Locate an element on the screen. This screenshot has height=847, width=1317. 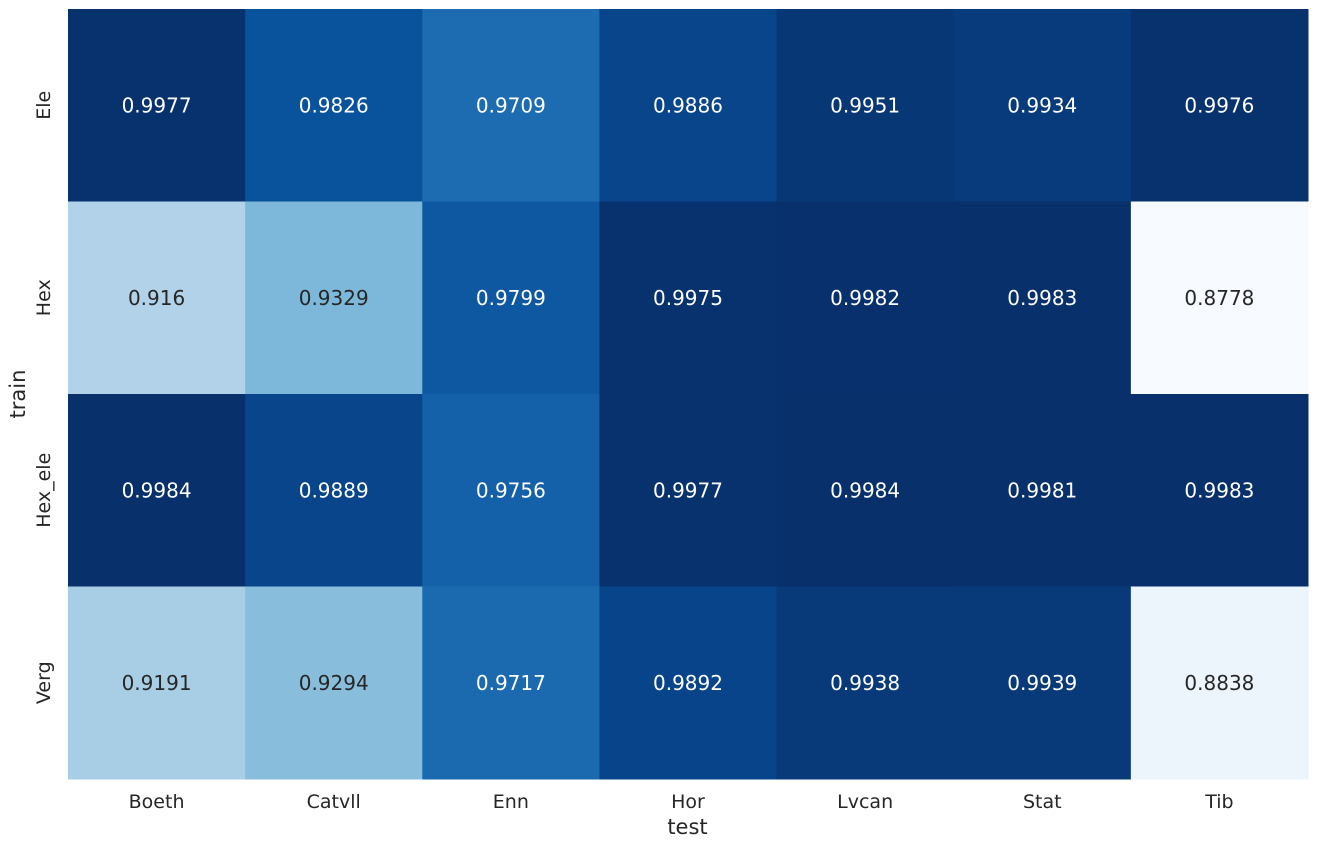
cell-value-label: 0.9799 is located at coordinates (511, 298).